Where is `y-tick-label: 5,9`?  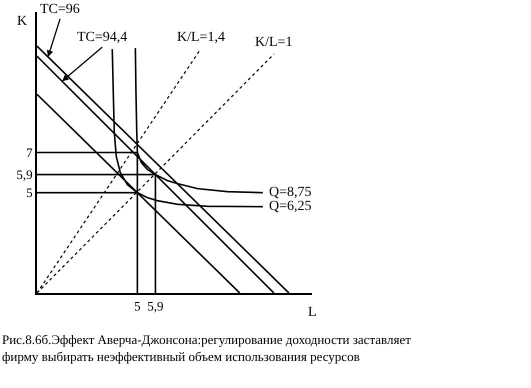 y-tick-label: 5,9 is located at coordinates (24, 174).